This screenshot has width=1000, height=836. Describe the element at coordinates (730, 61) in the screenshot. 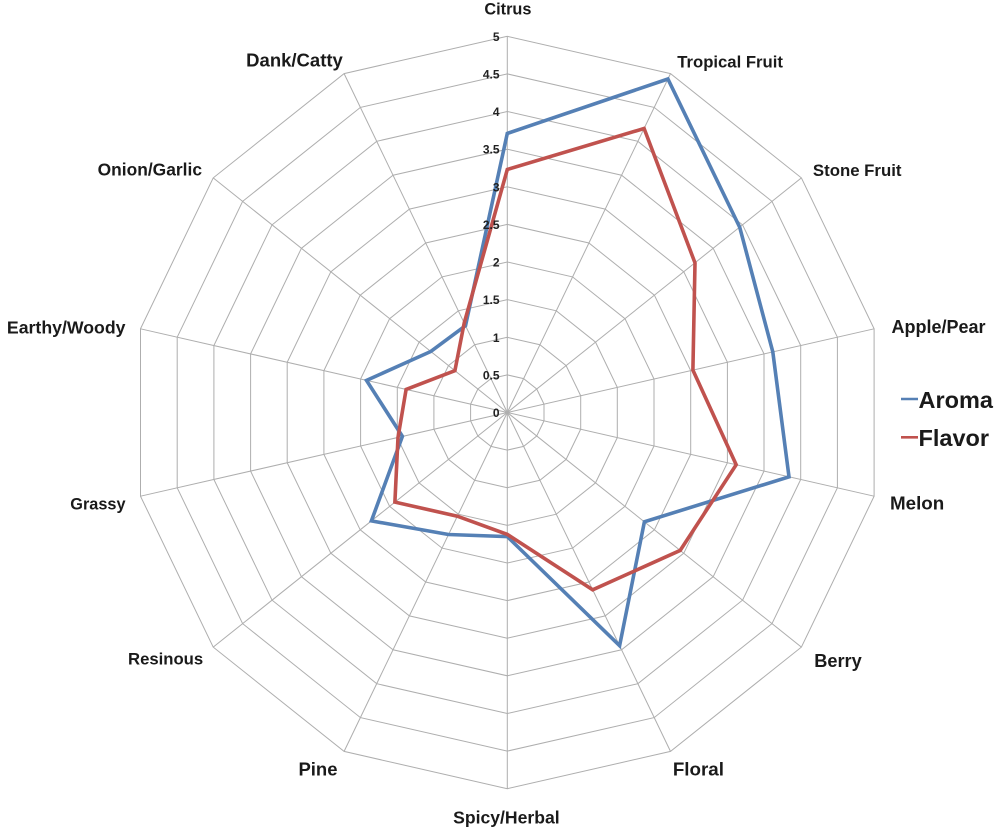

I see `svg-text: Tropical Fruit` at that location.